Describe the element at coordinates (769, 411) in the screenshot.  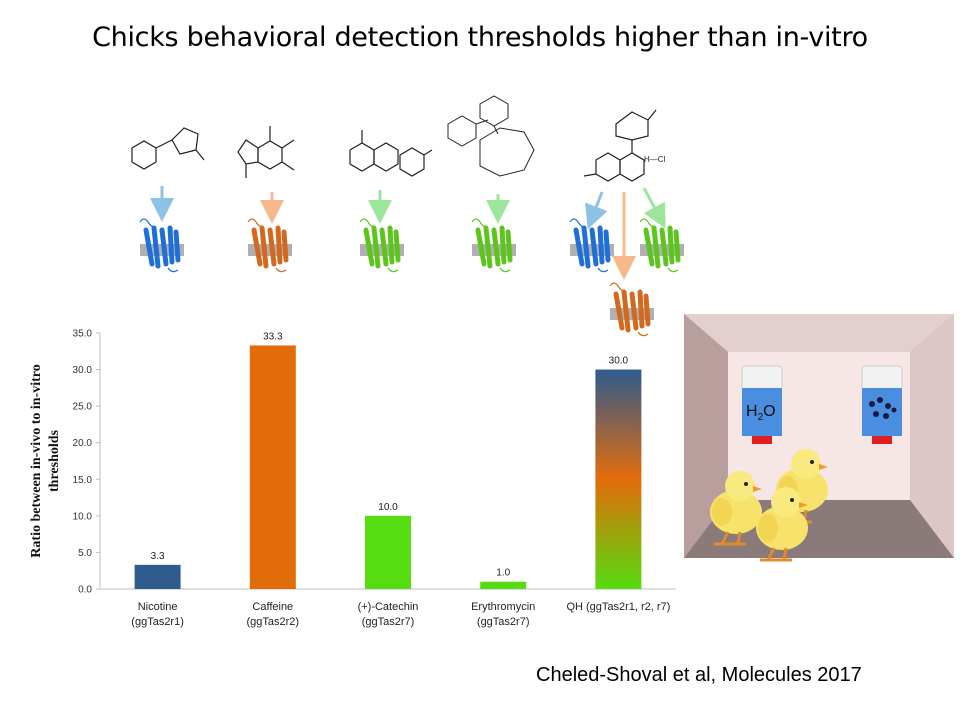
I see `water-label-o: O` at that location.